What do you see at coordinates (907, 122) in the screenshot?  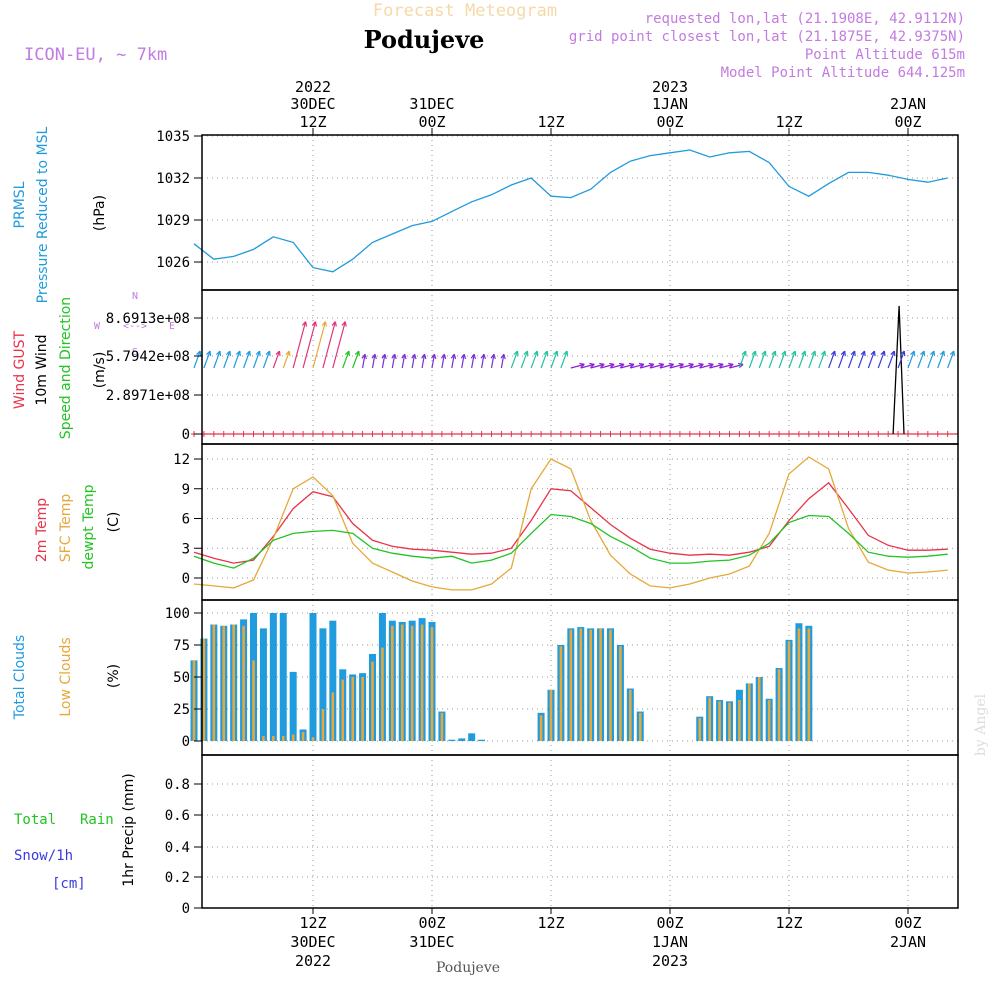 I see `x-tick-label-top: 00Z` at bounding box center [907, 122].